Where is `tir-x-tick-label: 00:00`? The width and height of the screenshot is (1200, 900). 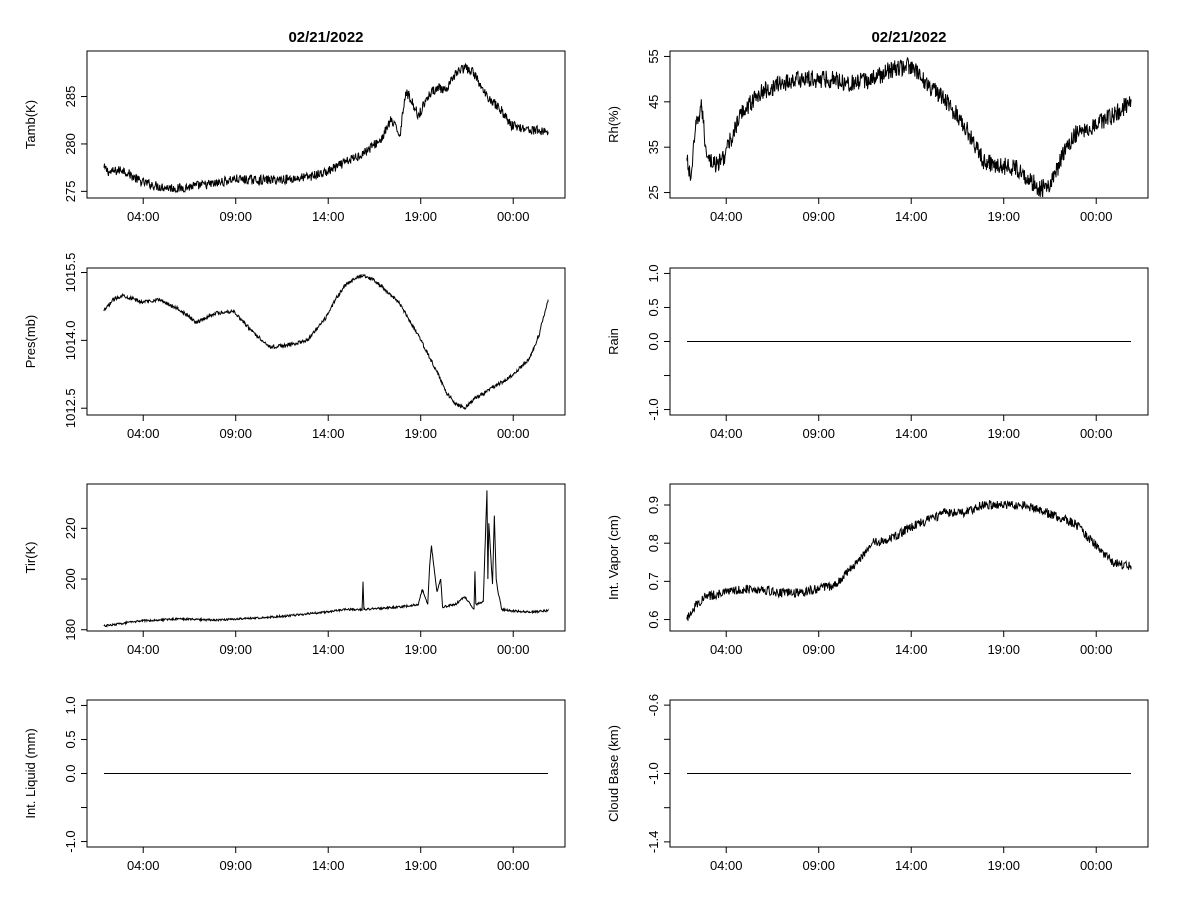 tir-x-tick-label: 00:00 is located at coordinates (513, 649).